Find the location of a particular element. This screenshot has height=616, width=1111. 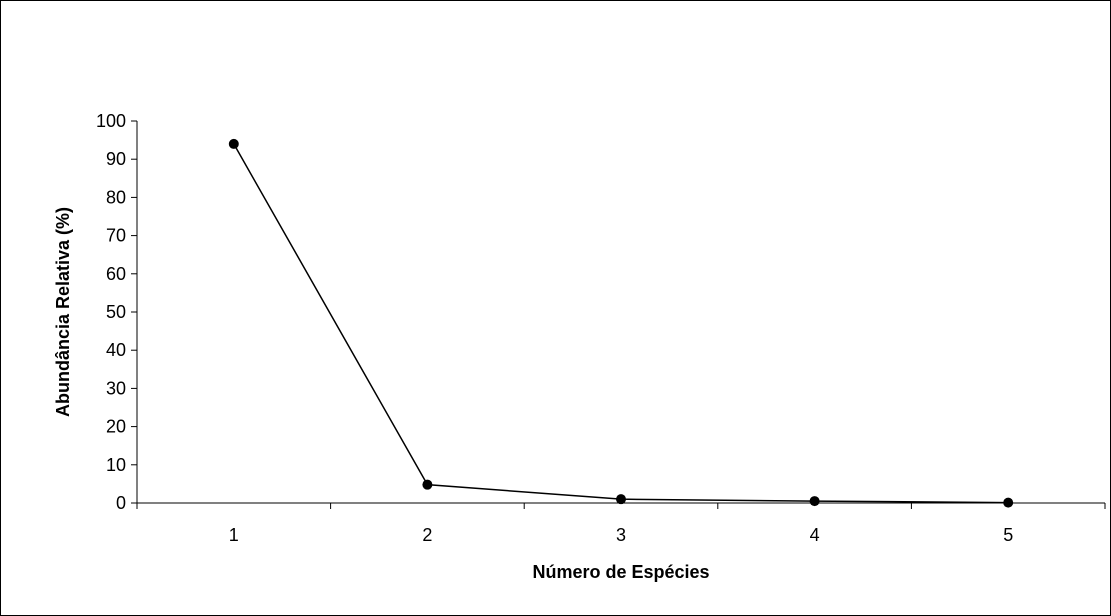

y-axis-title: Abundância Relativa (%) is located at coordinates (63, 312).